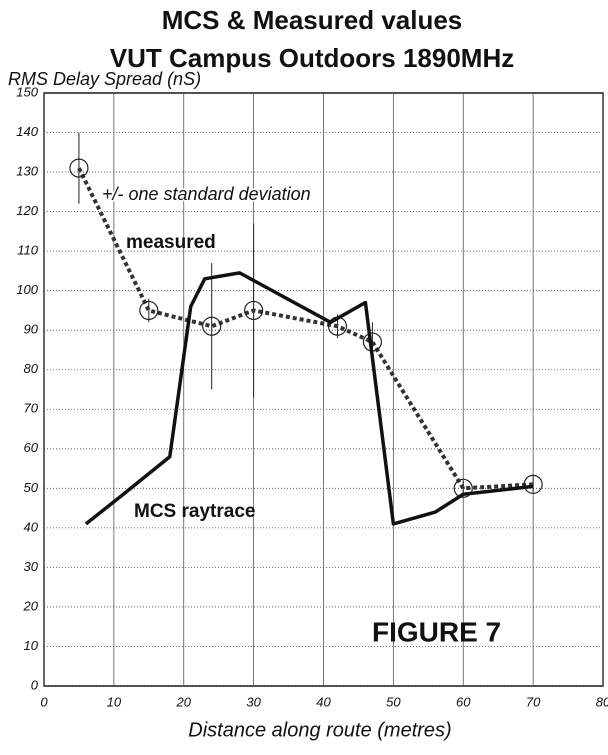 The width and height of the screenshot is (608, 755). I want to click on y-tick-label: 40, so click(31, 526).